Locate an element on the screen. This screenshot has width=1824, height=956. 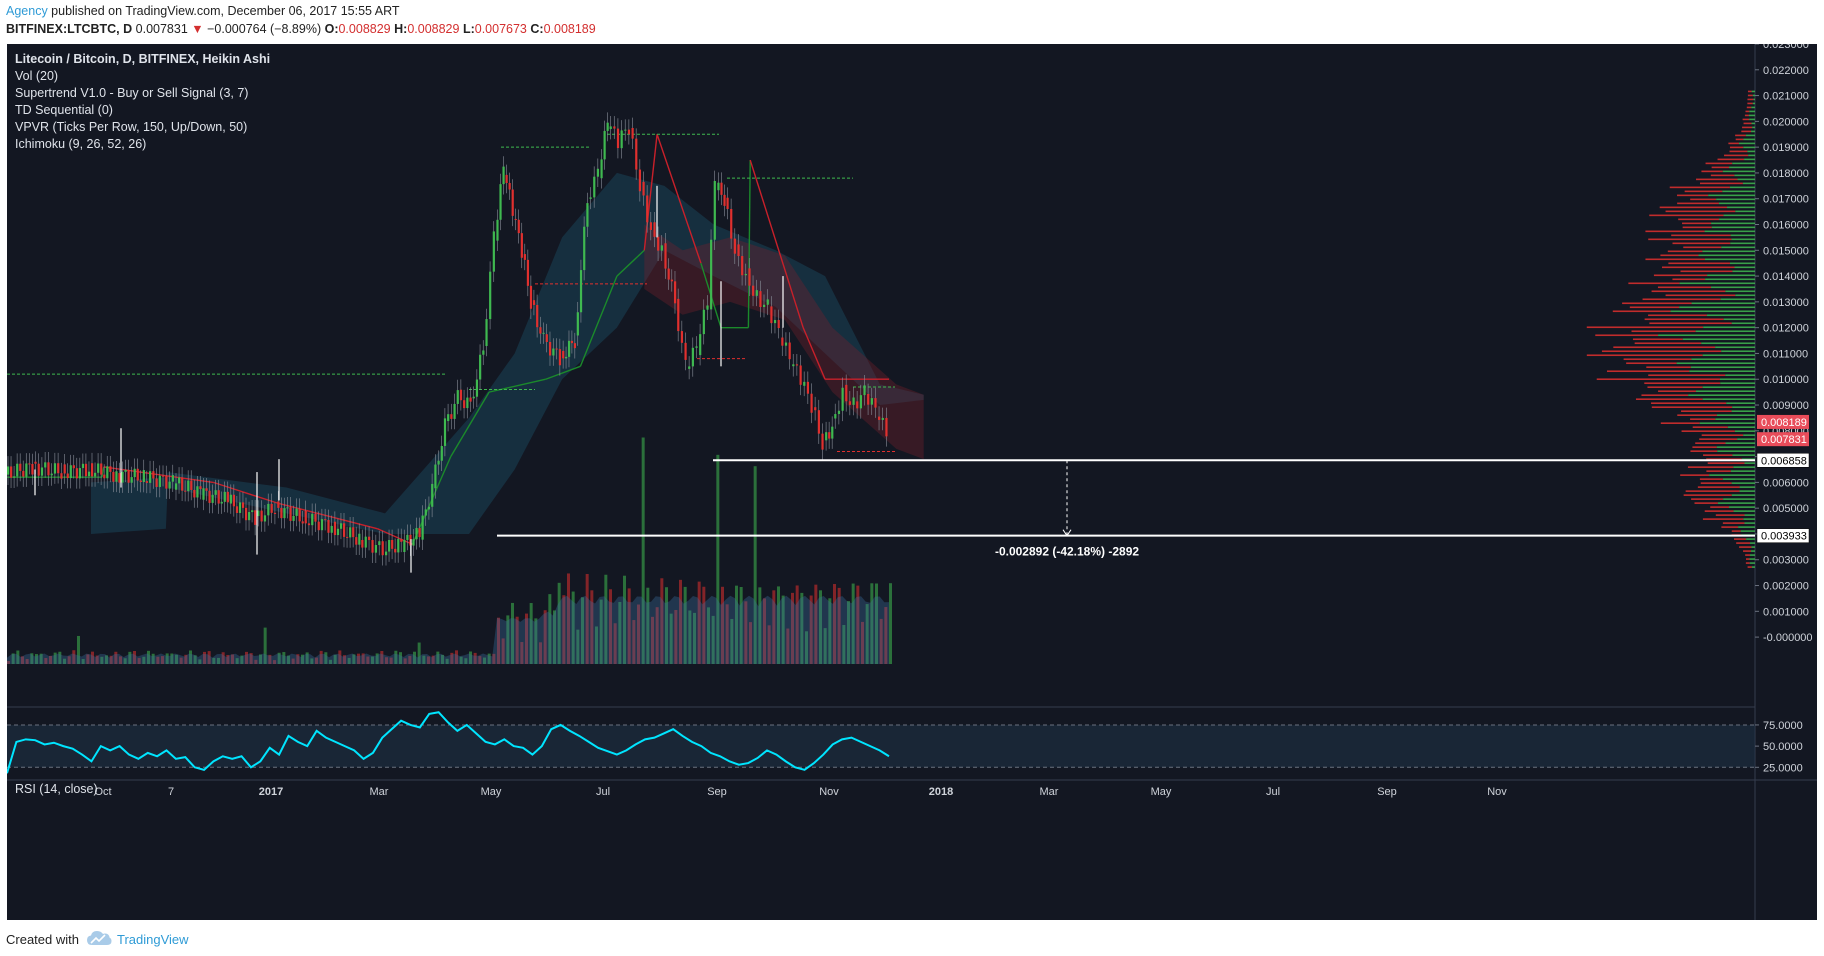
legend-volume: Vol (20) is located at coordinates (37, 76).